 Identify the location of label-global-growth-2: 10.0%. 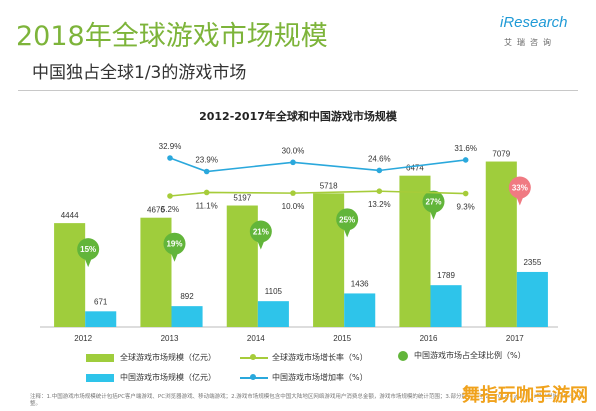
(293, 206).